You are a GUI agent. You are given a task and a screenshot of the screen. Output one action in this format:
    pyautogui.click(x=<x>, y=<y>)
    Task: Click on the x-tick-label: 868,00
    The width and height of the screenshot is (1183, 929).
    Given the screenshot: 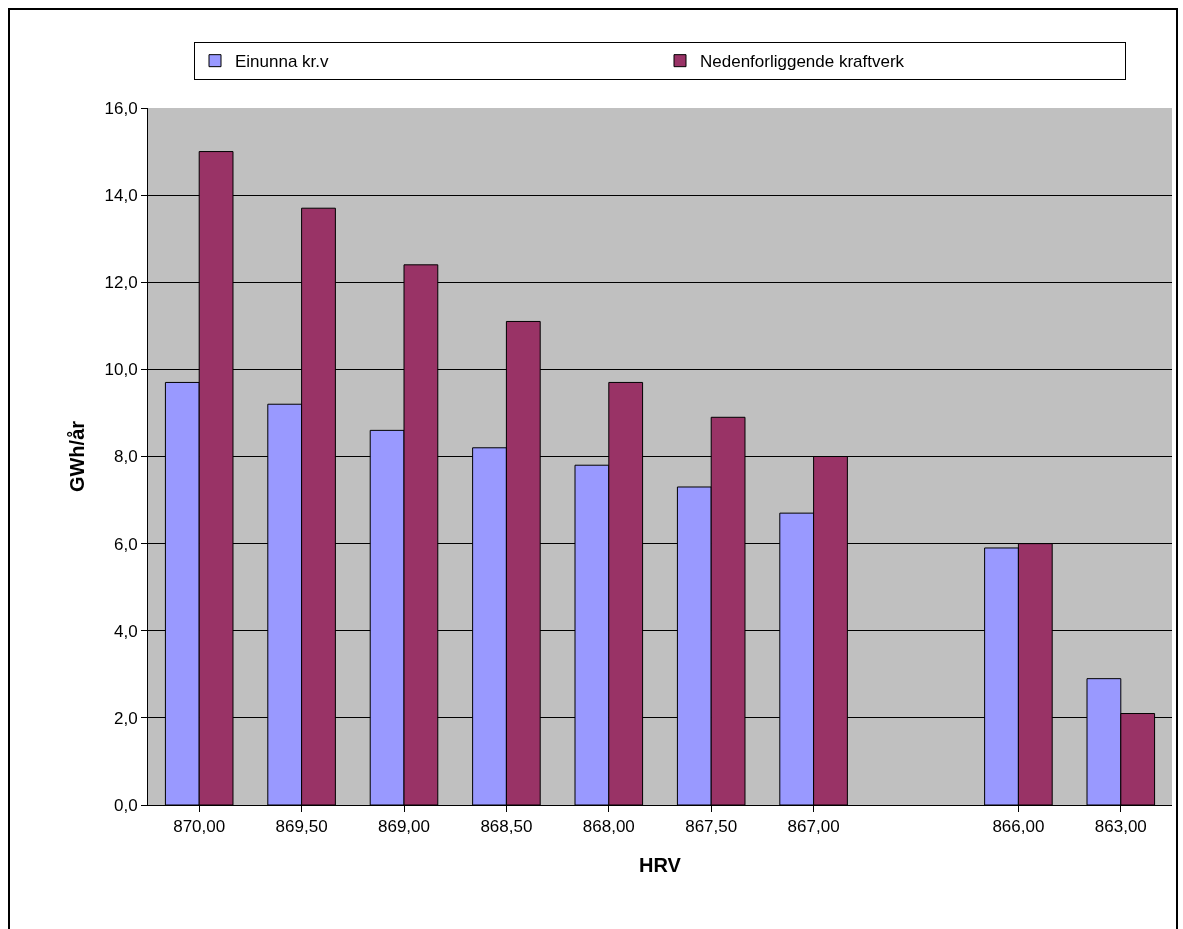 What is the action you would take?
    pyautogui.click(x=608, y=827)
    